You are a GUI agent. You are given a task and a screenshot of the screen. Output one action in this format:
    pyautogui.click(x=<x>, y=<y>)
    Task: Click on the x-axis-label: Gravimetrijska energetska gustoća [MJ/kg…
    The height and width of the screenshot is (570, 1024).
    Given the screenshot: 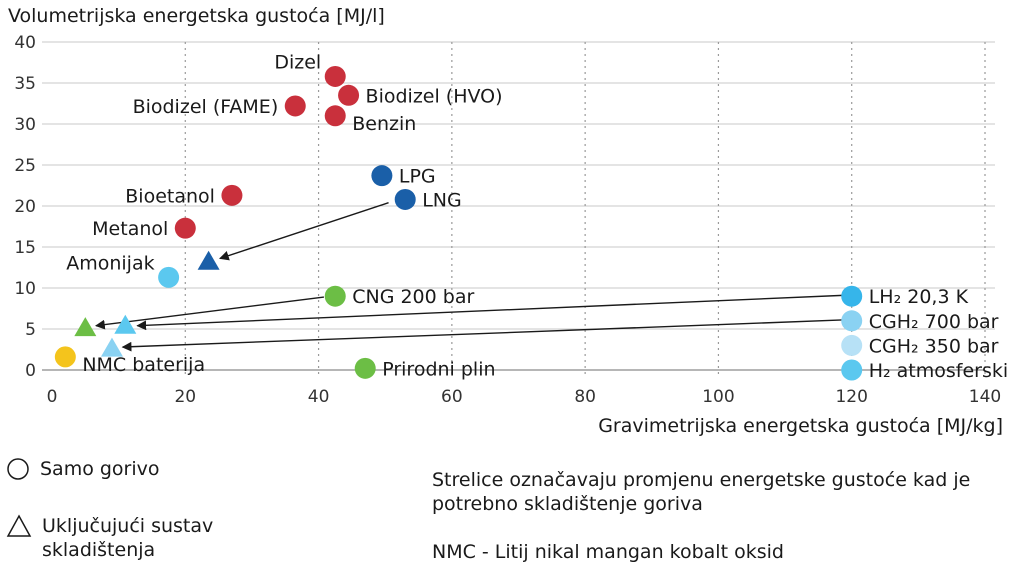 What is the action you would take?
    pyautogui.click(x=800, y=426)
    